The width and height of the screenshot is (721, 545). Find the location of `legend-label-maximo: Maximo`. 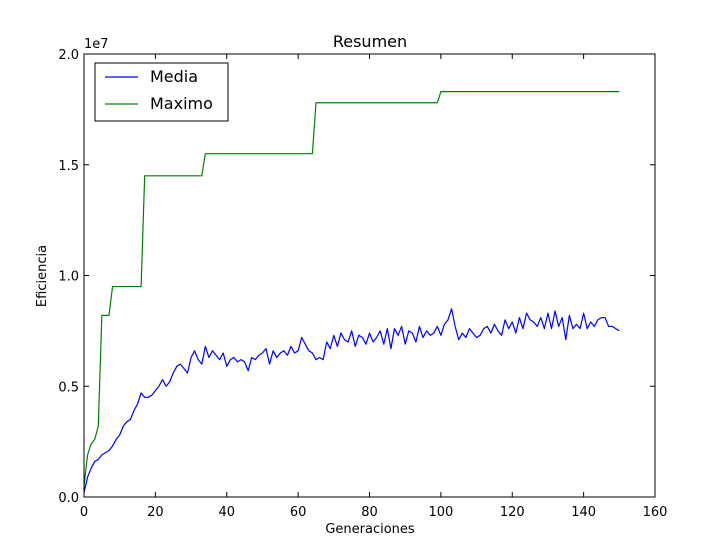

legend-label-maximo: Maximo is located at coordinates (181, 103).